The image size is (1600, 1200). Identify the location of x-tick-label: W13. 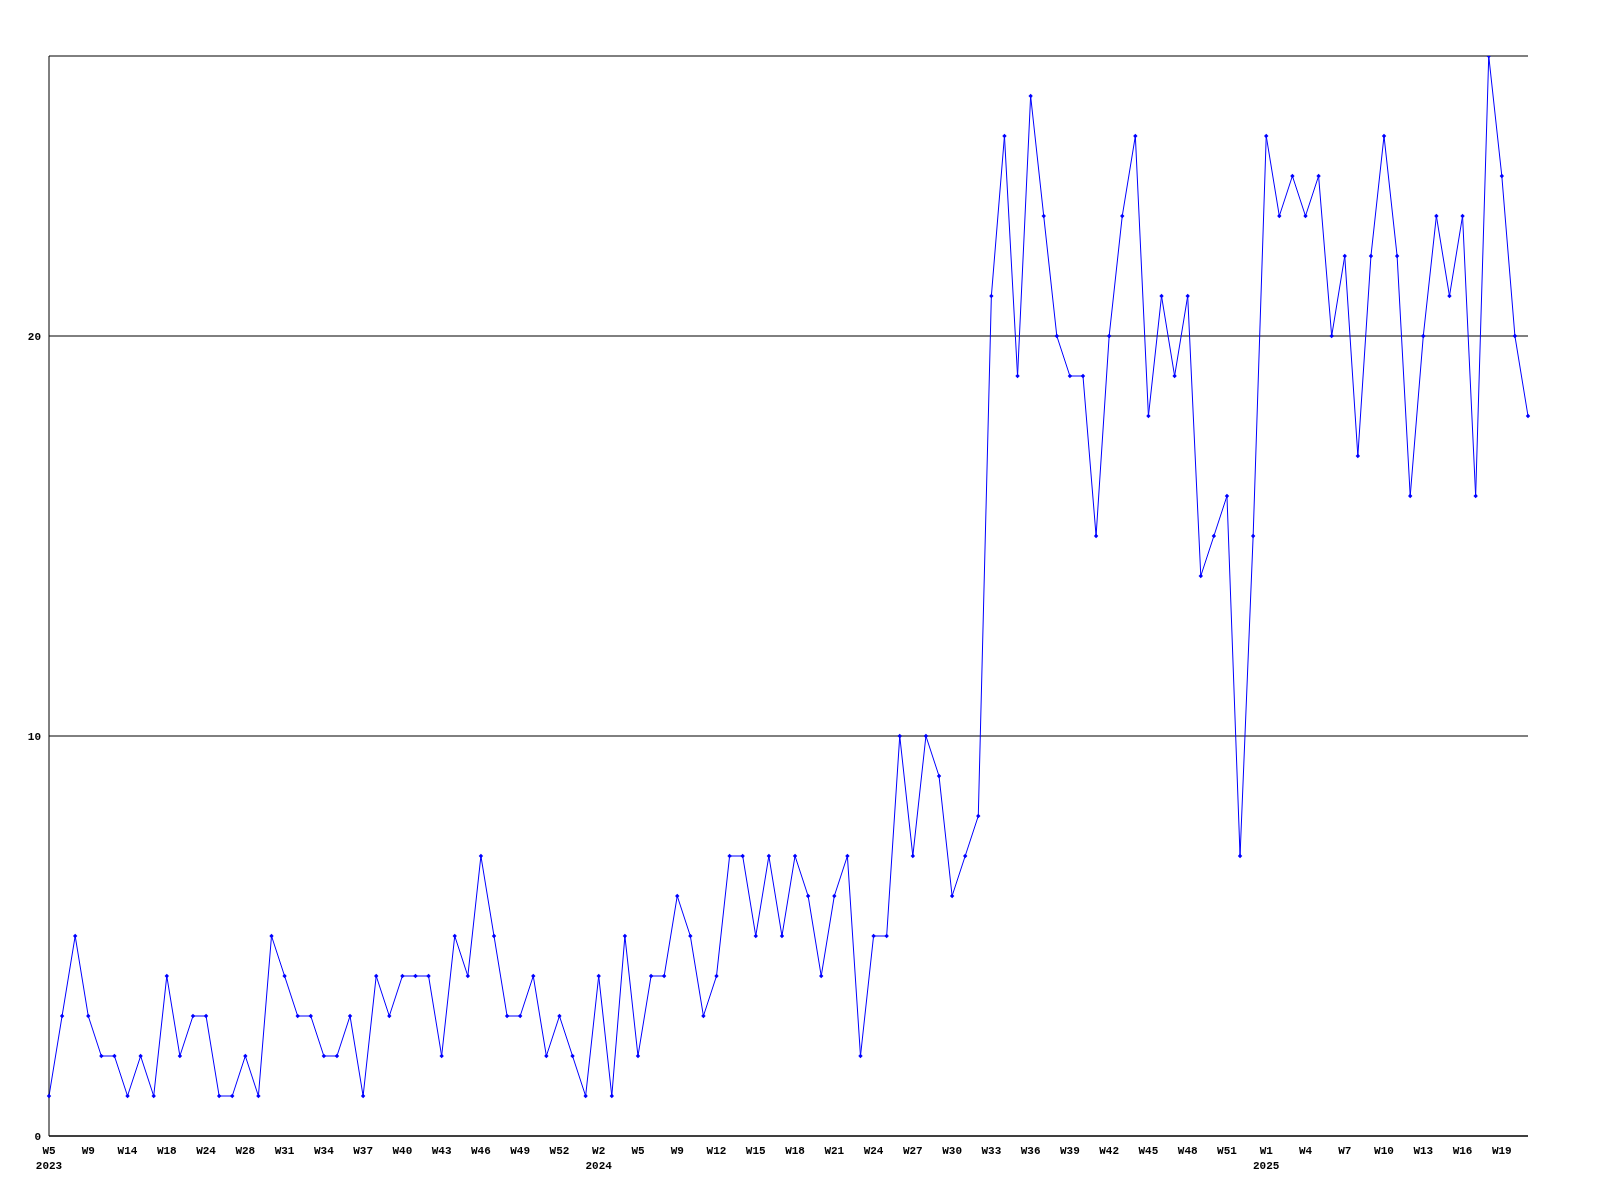
(1423, 1151).